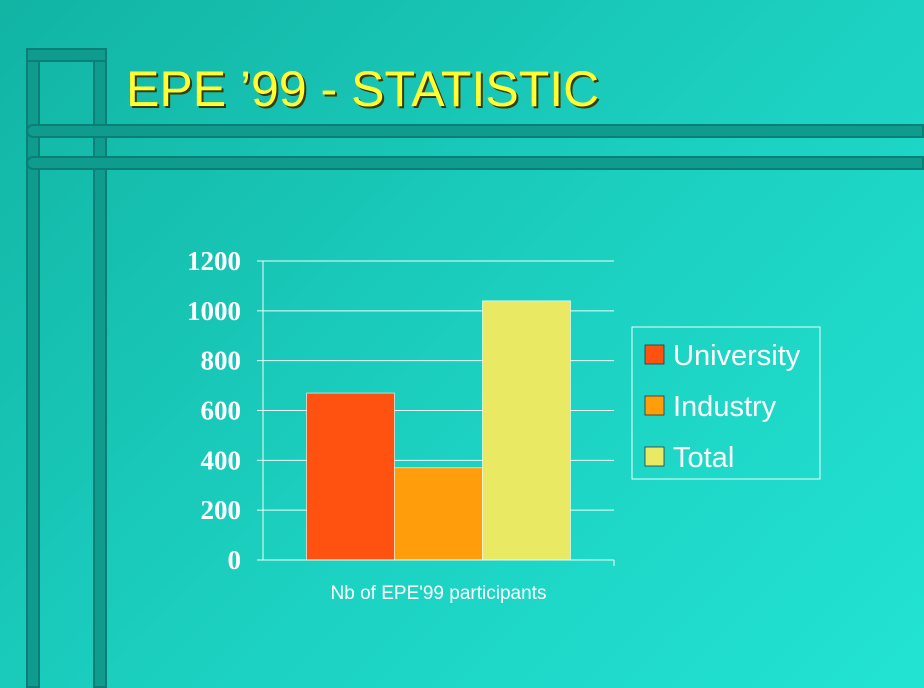  I want to click on y-tick-label: 0, so click(235, 560).